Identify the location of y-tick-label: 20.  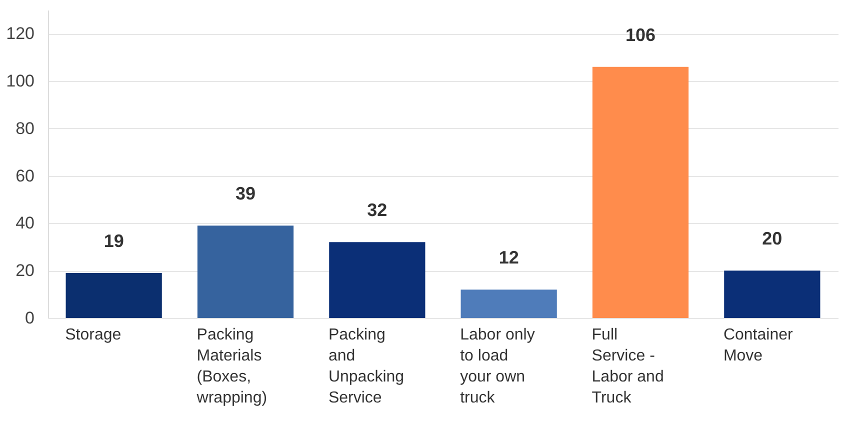
(25, 270).